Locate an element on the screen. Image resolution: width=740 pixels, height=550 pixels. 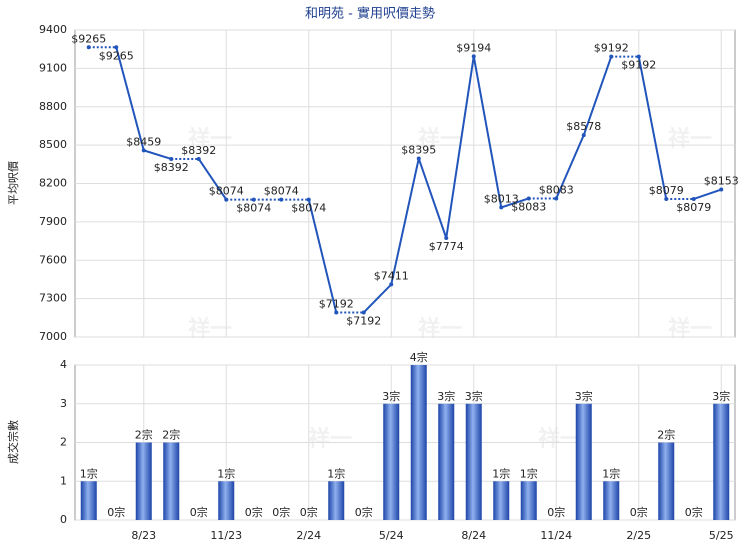
y-tick-label: 8200 is located at coordinates (53, 183).